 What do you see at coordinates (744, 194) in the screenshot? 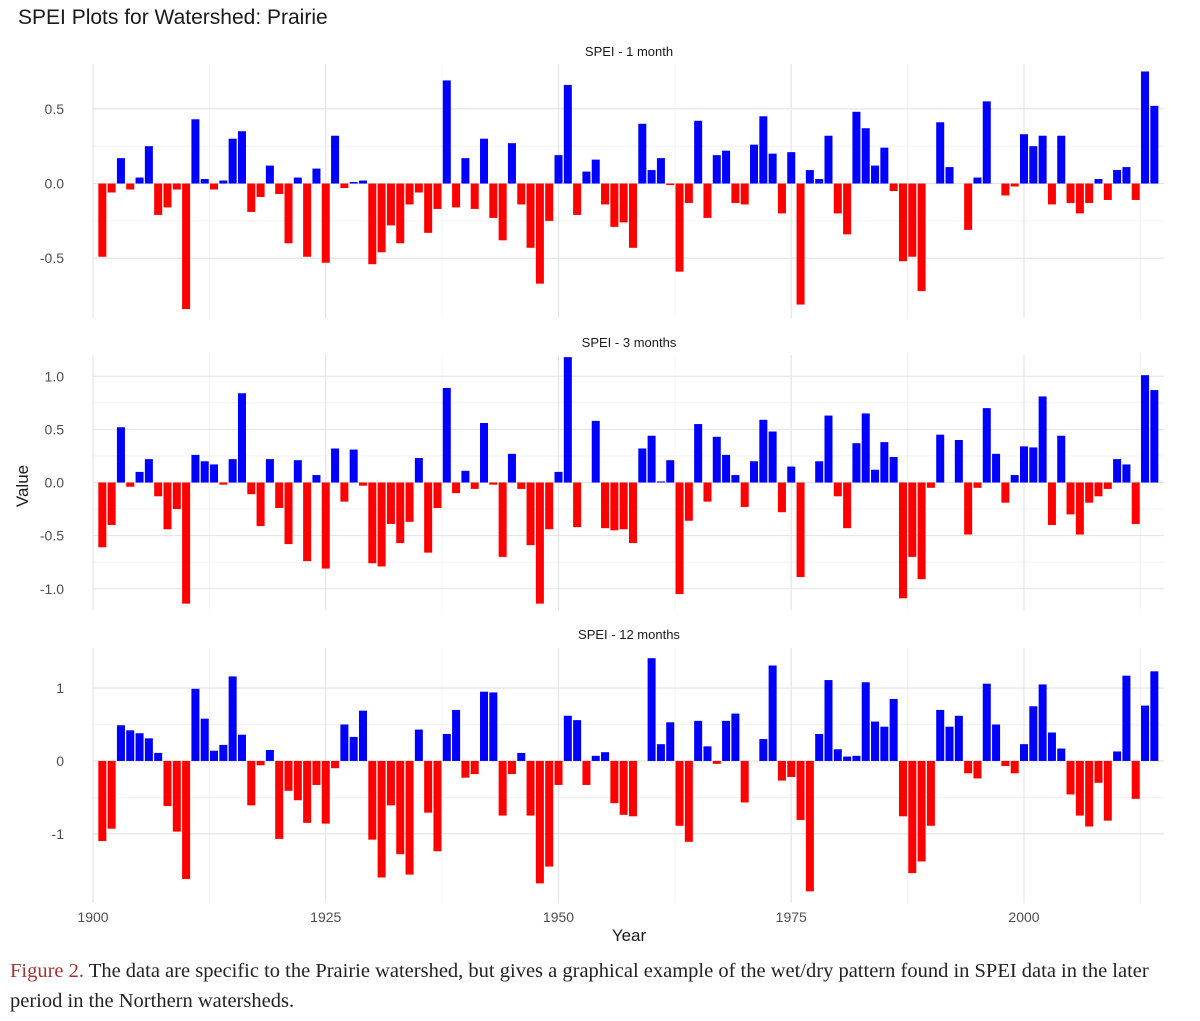
I see `bar-1970` at bounding box center [744, 194].